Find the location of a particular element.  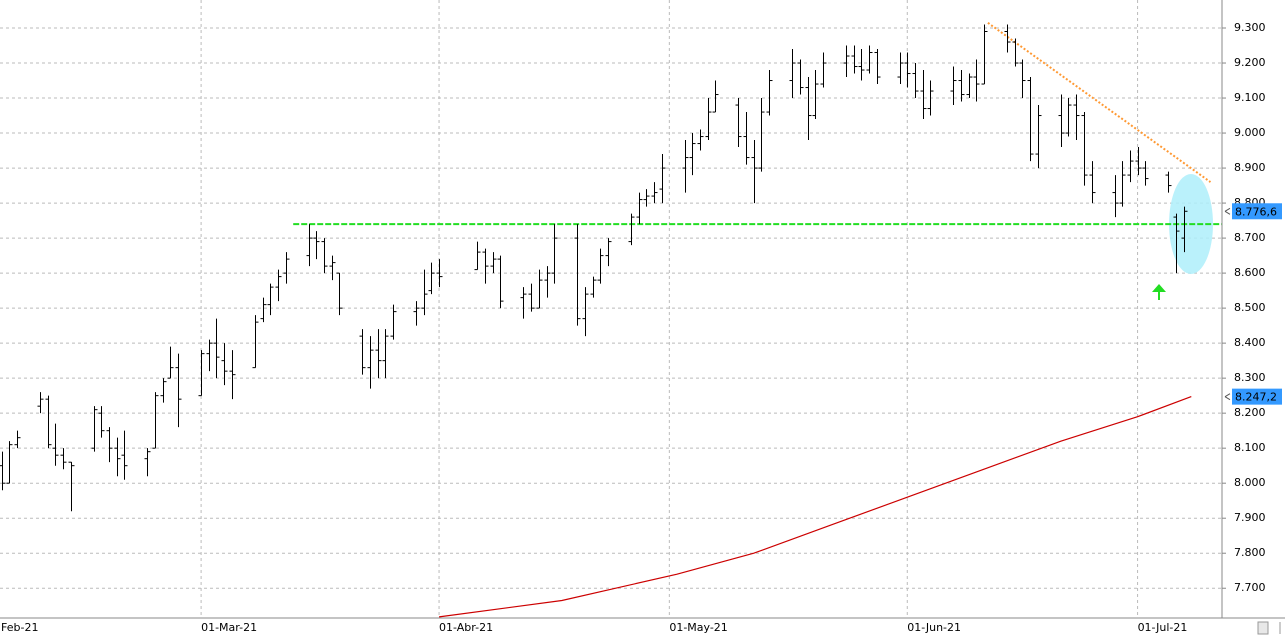

y-tick-label: 7.700 is located at coordinates (1250, 587).